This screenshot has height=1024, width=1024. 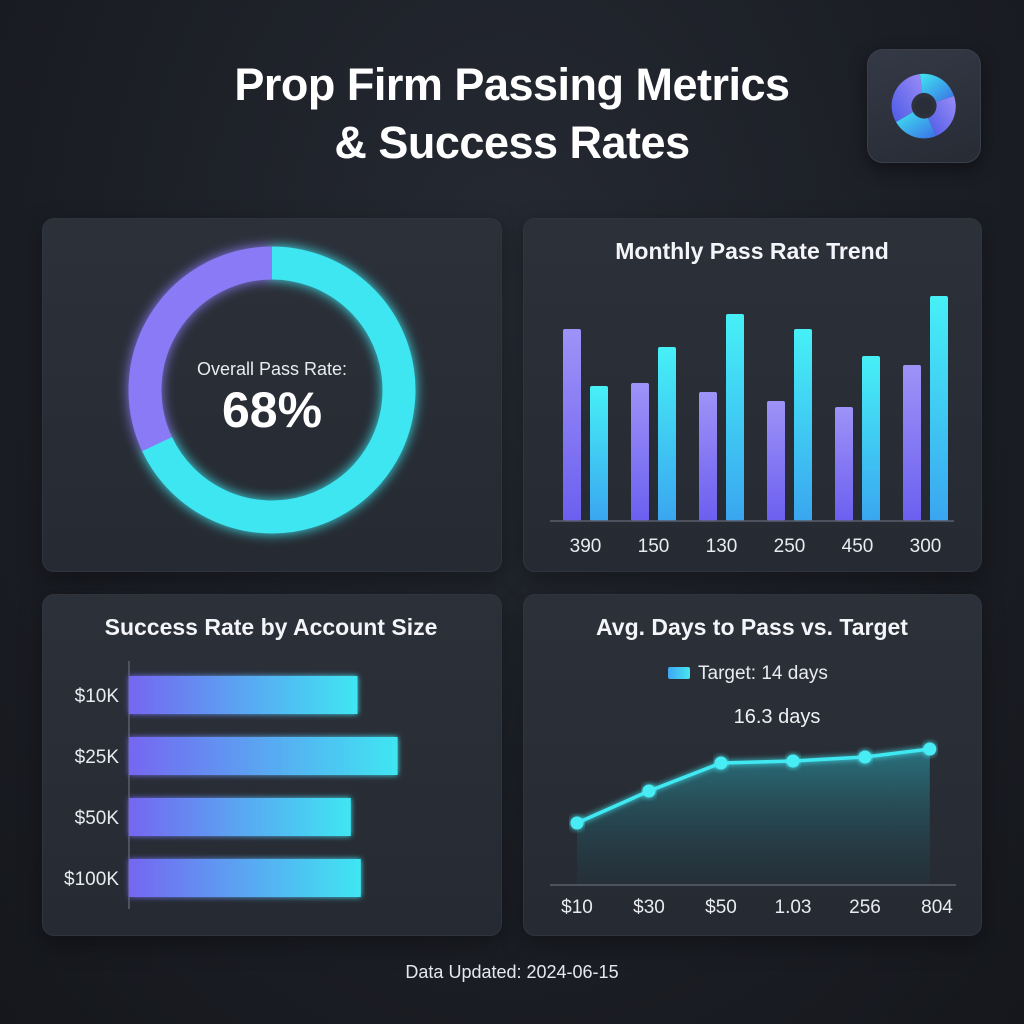 I want to click on donut-value: 68%, so click(x=272, y=410).